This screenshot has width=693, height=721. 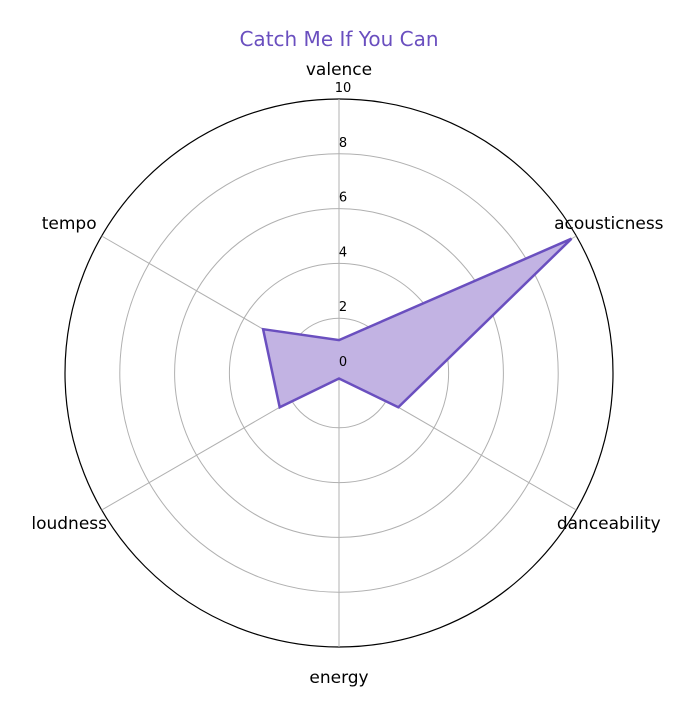 I want to click on r-tick-label: 0, so click(x=343, y=362).